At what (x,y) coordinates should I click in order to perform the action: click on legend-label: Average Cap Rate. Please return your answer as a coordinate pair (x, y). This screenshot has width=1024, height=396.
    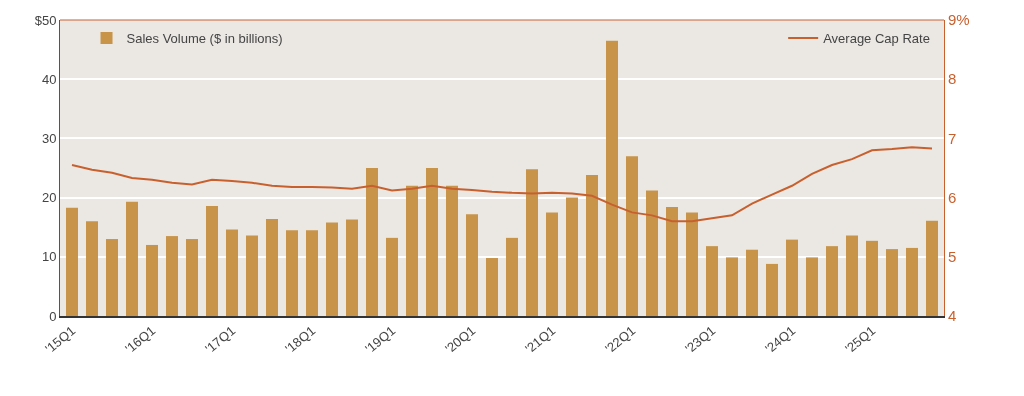
    Looking at the image, I should click on (876, 38).